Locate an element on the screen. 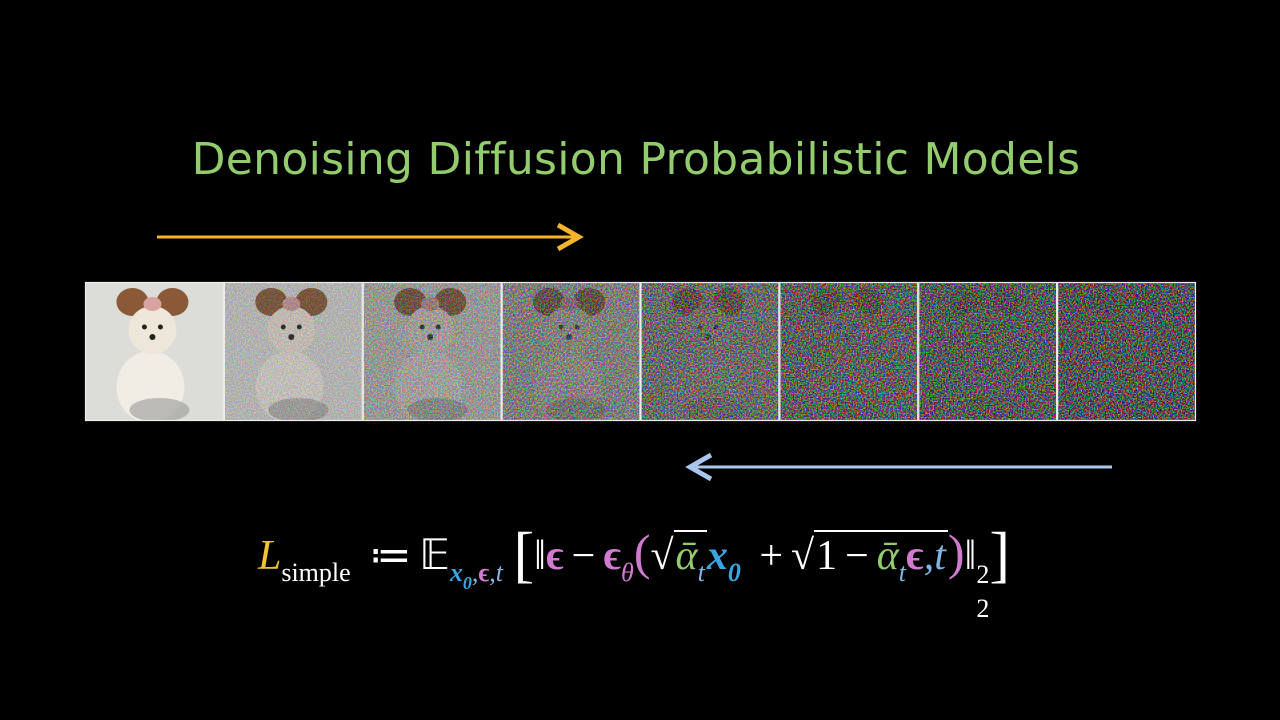 This screenshot has height=720, width=1280. superscript: 2 is located at coordinates (983, 574).